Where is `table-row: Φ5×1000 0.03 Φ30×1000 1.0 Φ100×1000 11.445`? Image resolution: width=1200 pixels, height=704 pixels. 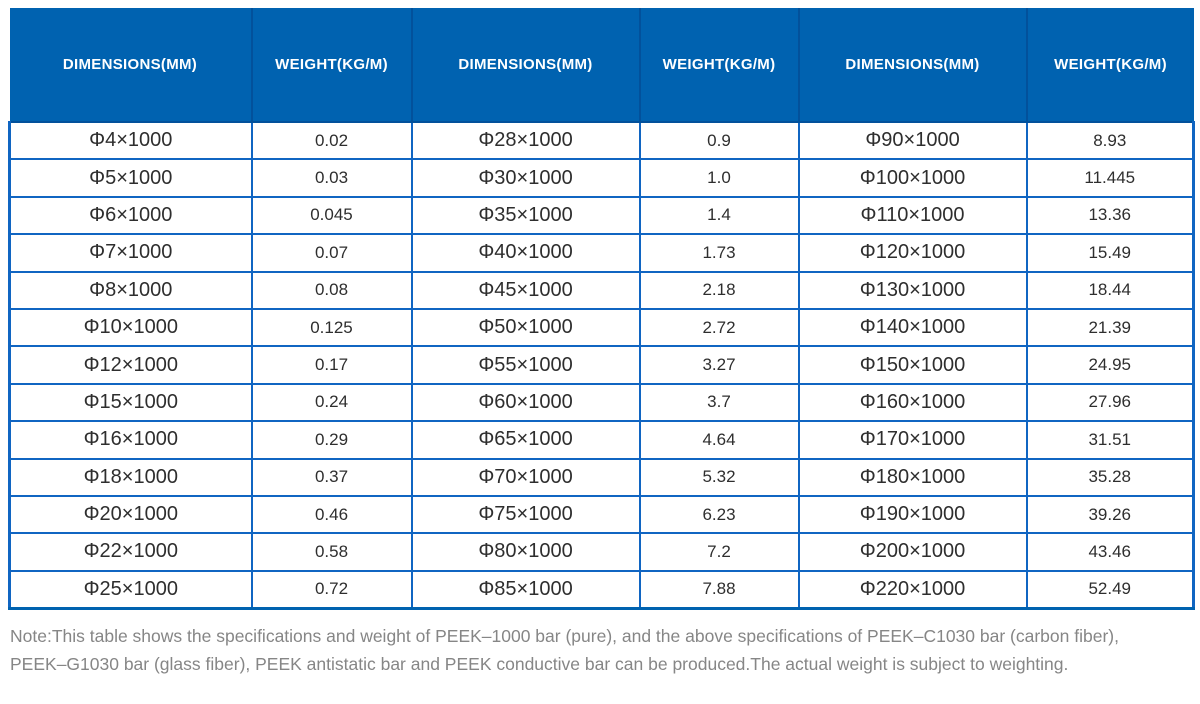 table-row: Φ5×1000 0.03 Φ30×1000 1.0 Φ100×1000 11.445 is located at coordinates (601, 178).